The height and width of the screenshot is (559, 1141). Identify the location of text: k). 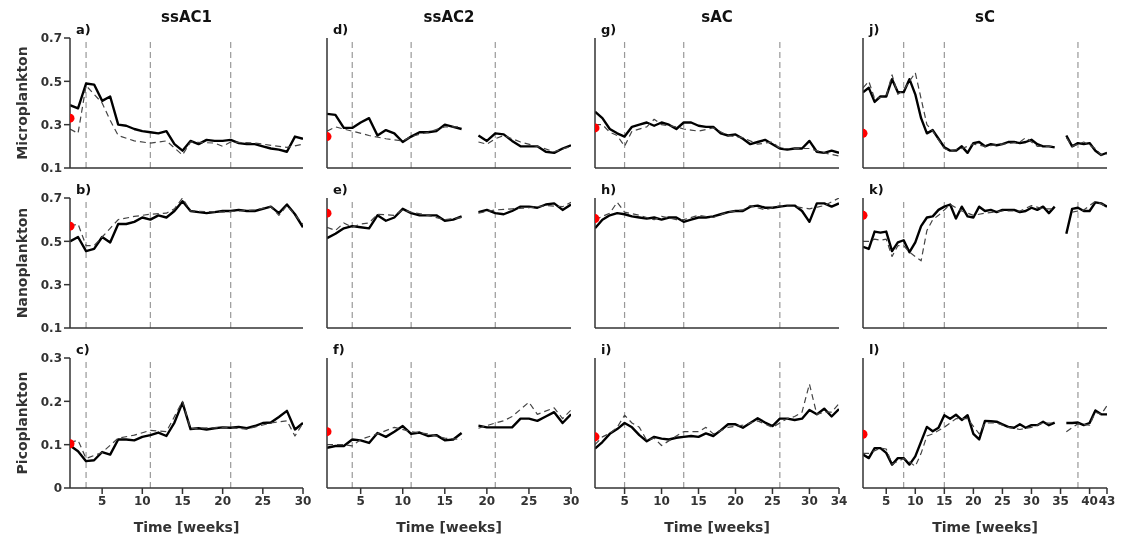
(876, 189).